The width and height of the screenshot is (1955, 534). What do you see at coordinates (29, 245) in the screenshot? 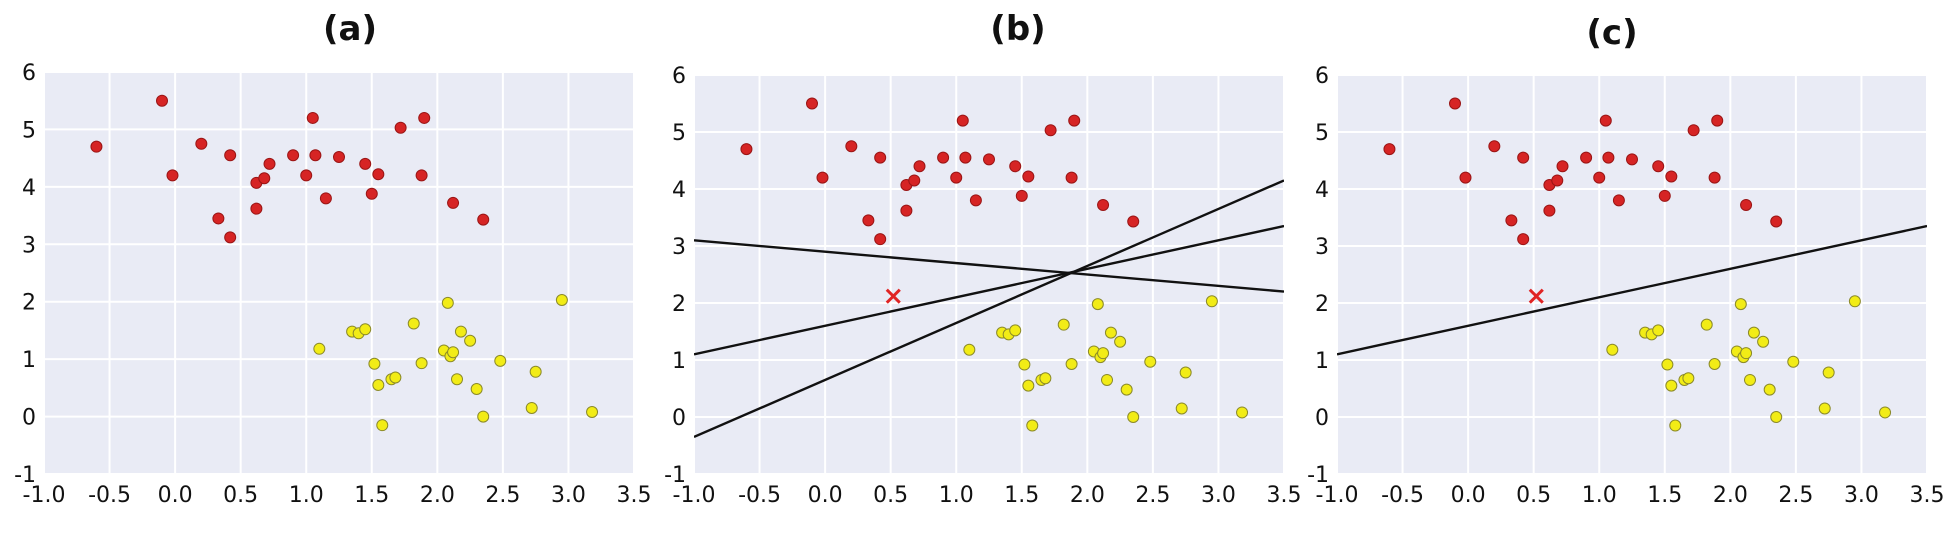
I see `y-tick-label: 3` at bounding box center [29, 245].